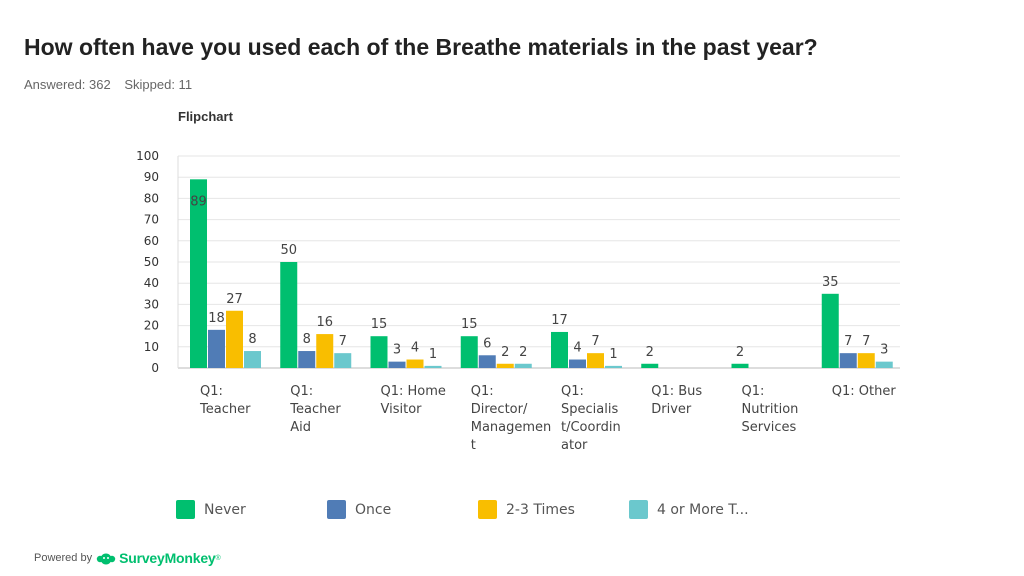 This screenshot has height=576, width=1024. Describe the element at coordinates (225, 509) in the screenshot. I see `legend-label: Never` at that location.